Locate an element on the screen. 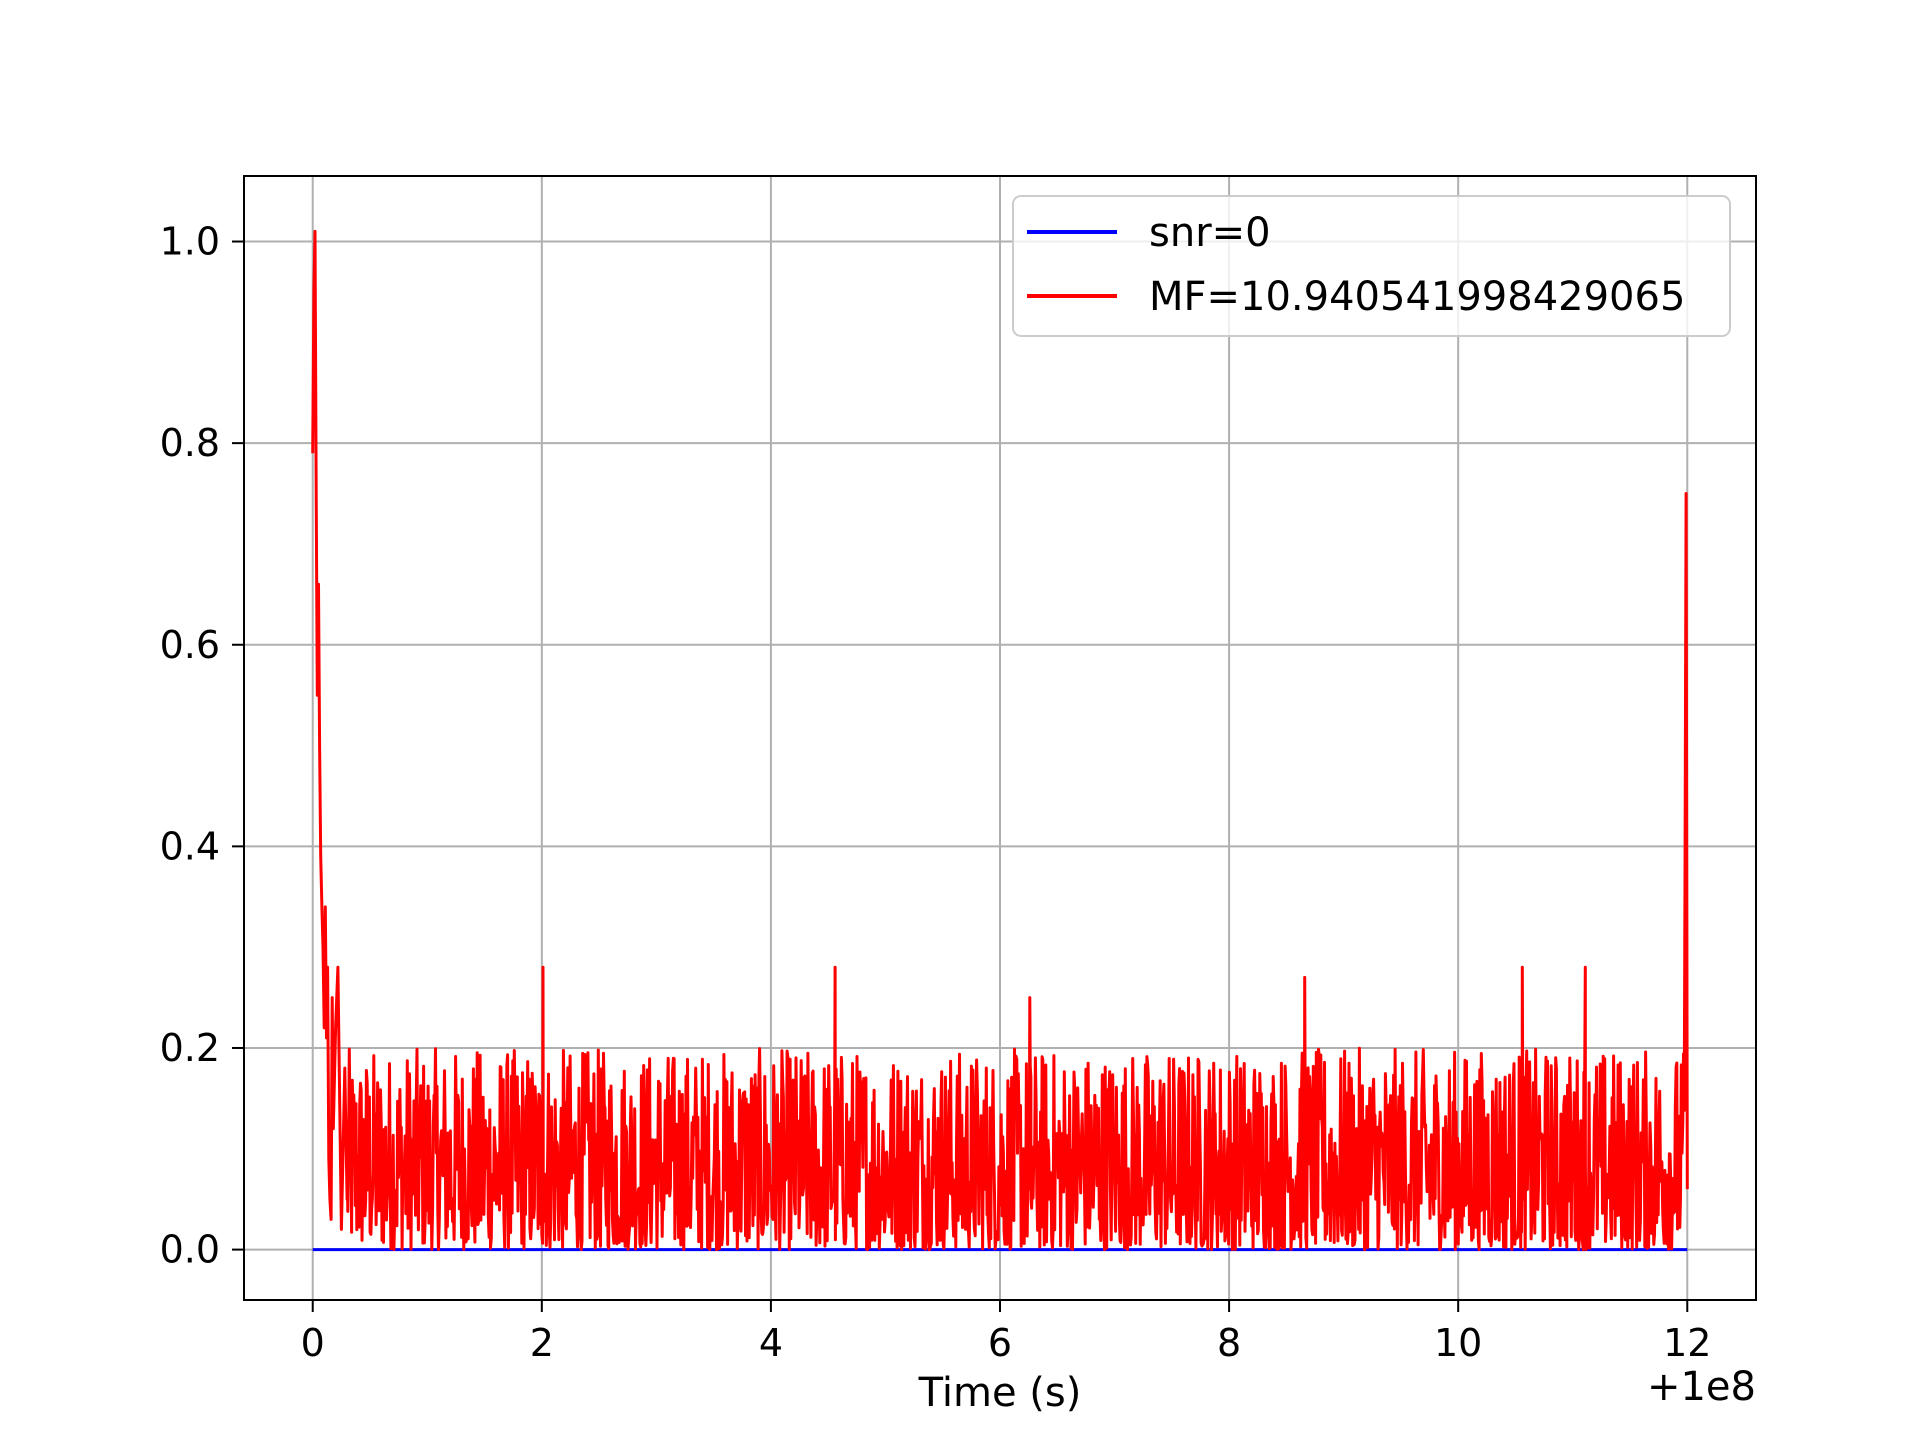 This screenshot has height=1440, width=1920. x-tick-label: 12 is located at coordinates (1687, 1343).